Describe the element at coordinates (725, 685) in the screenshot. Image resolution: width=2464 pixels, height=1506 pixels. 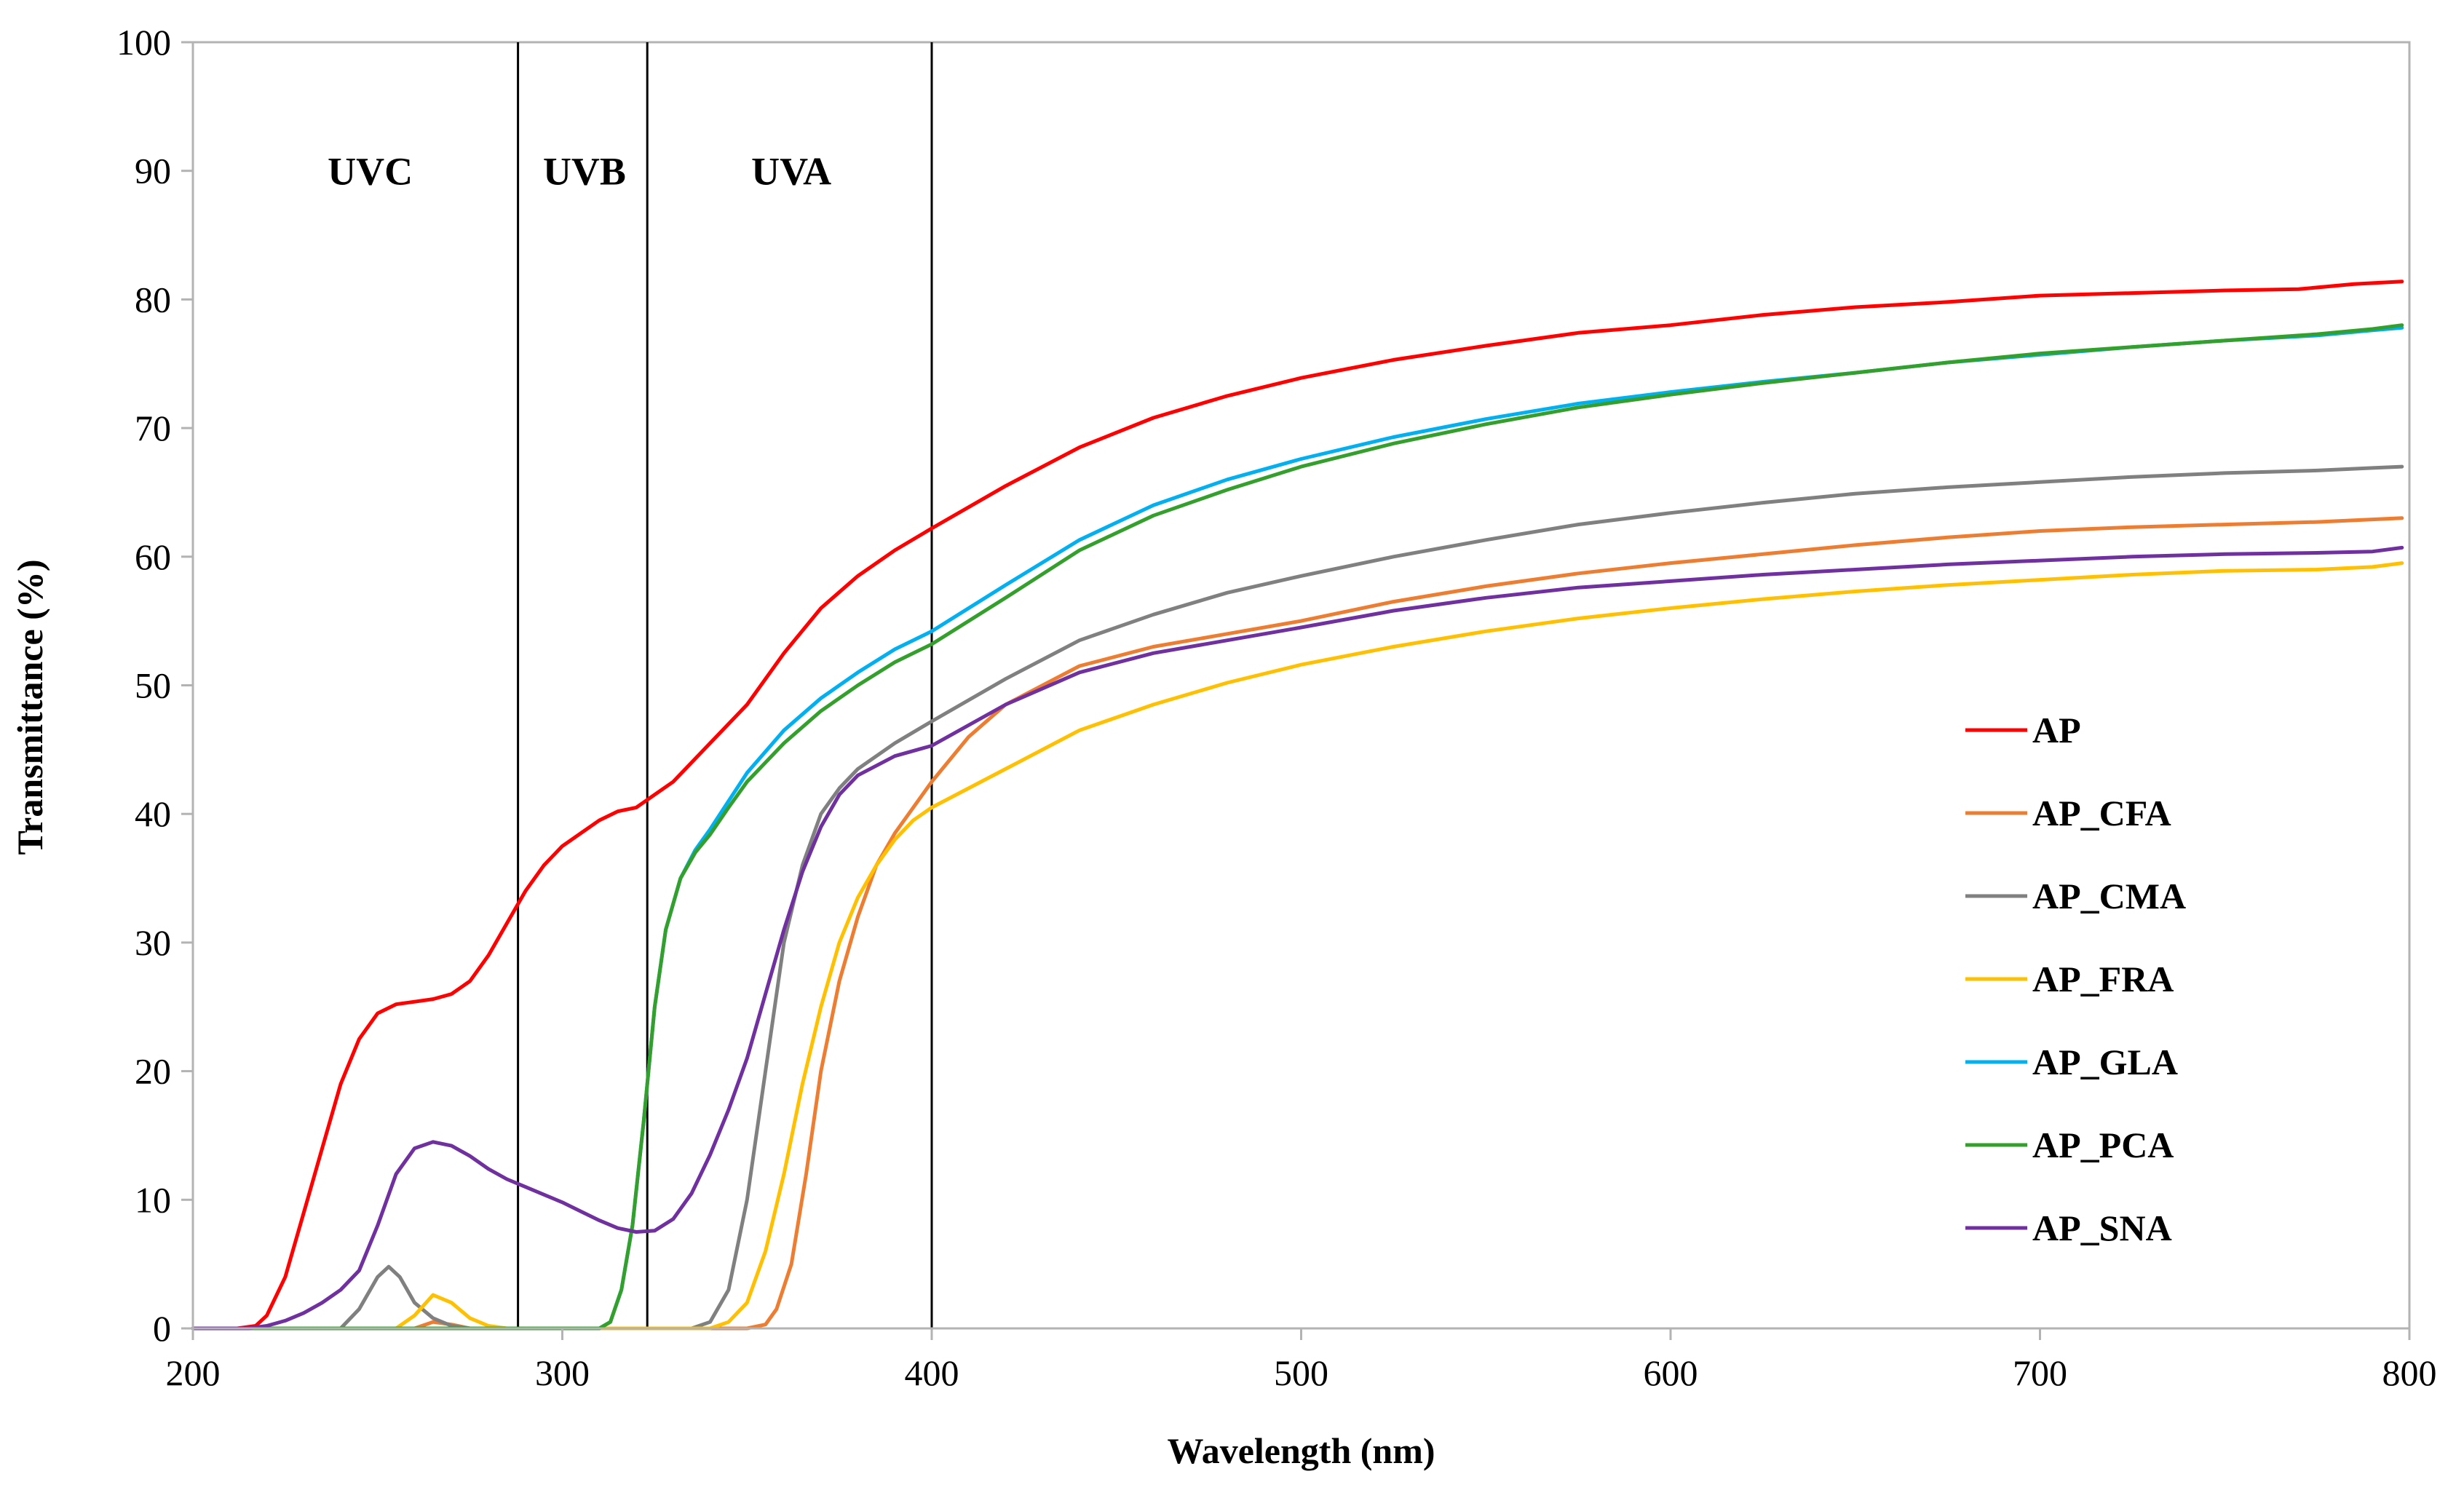
I see `region-boundaries` at that location.